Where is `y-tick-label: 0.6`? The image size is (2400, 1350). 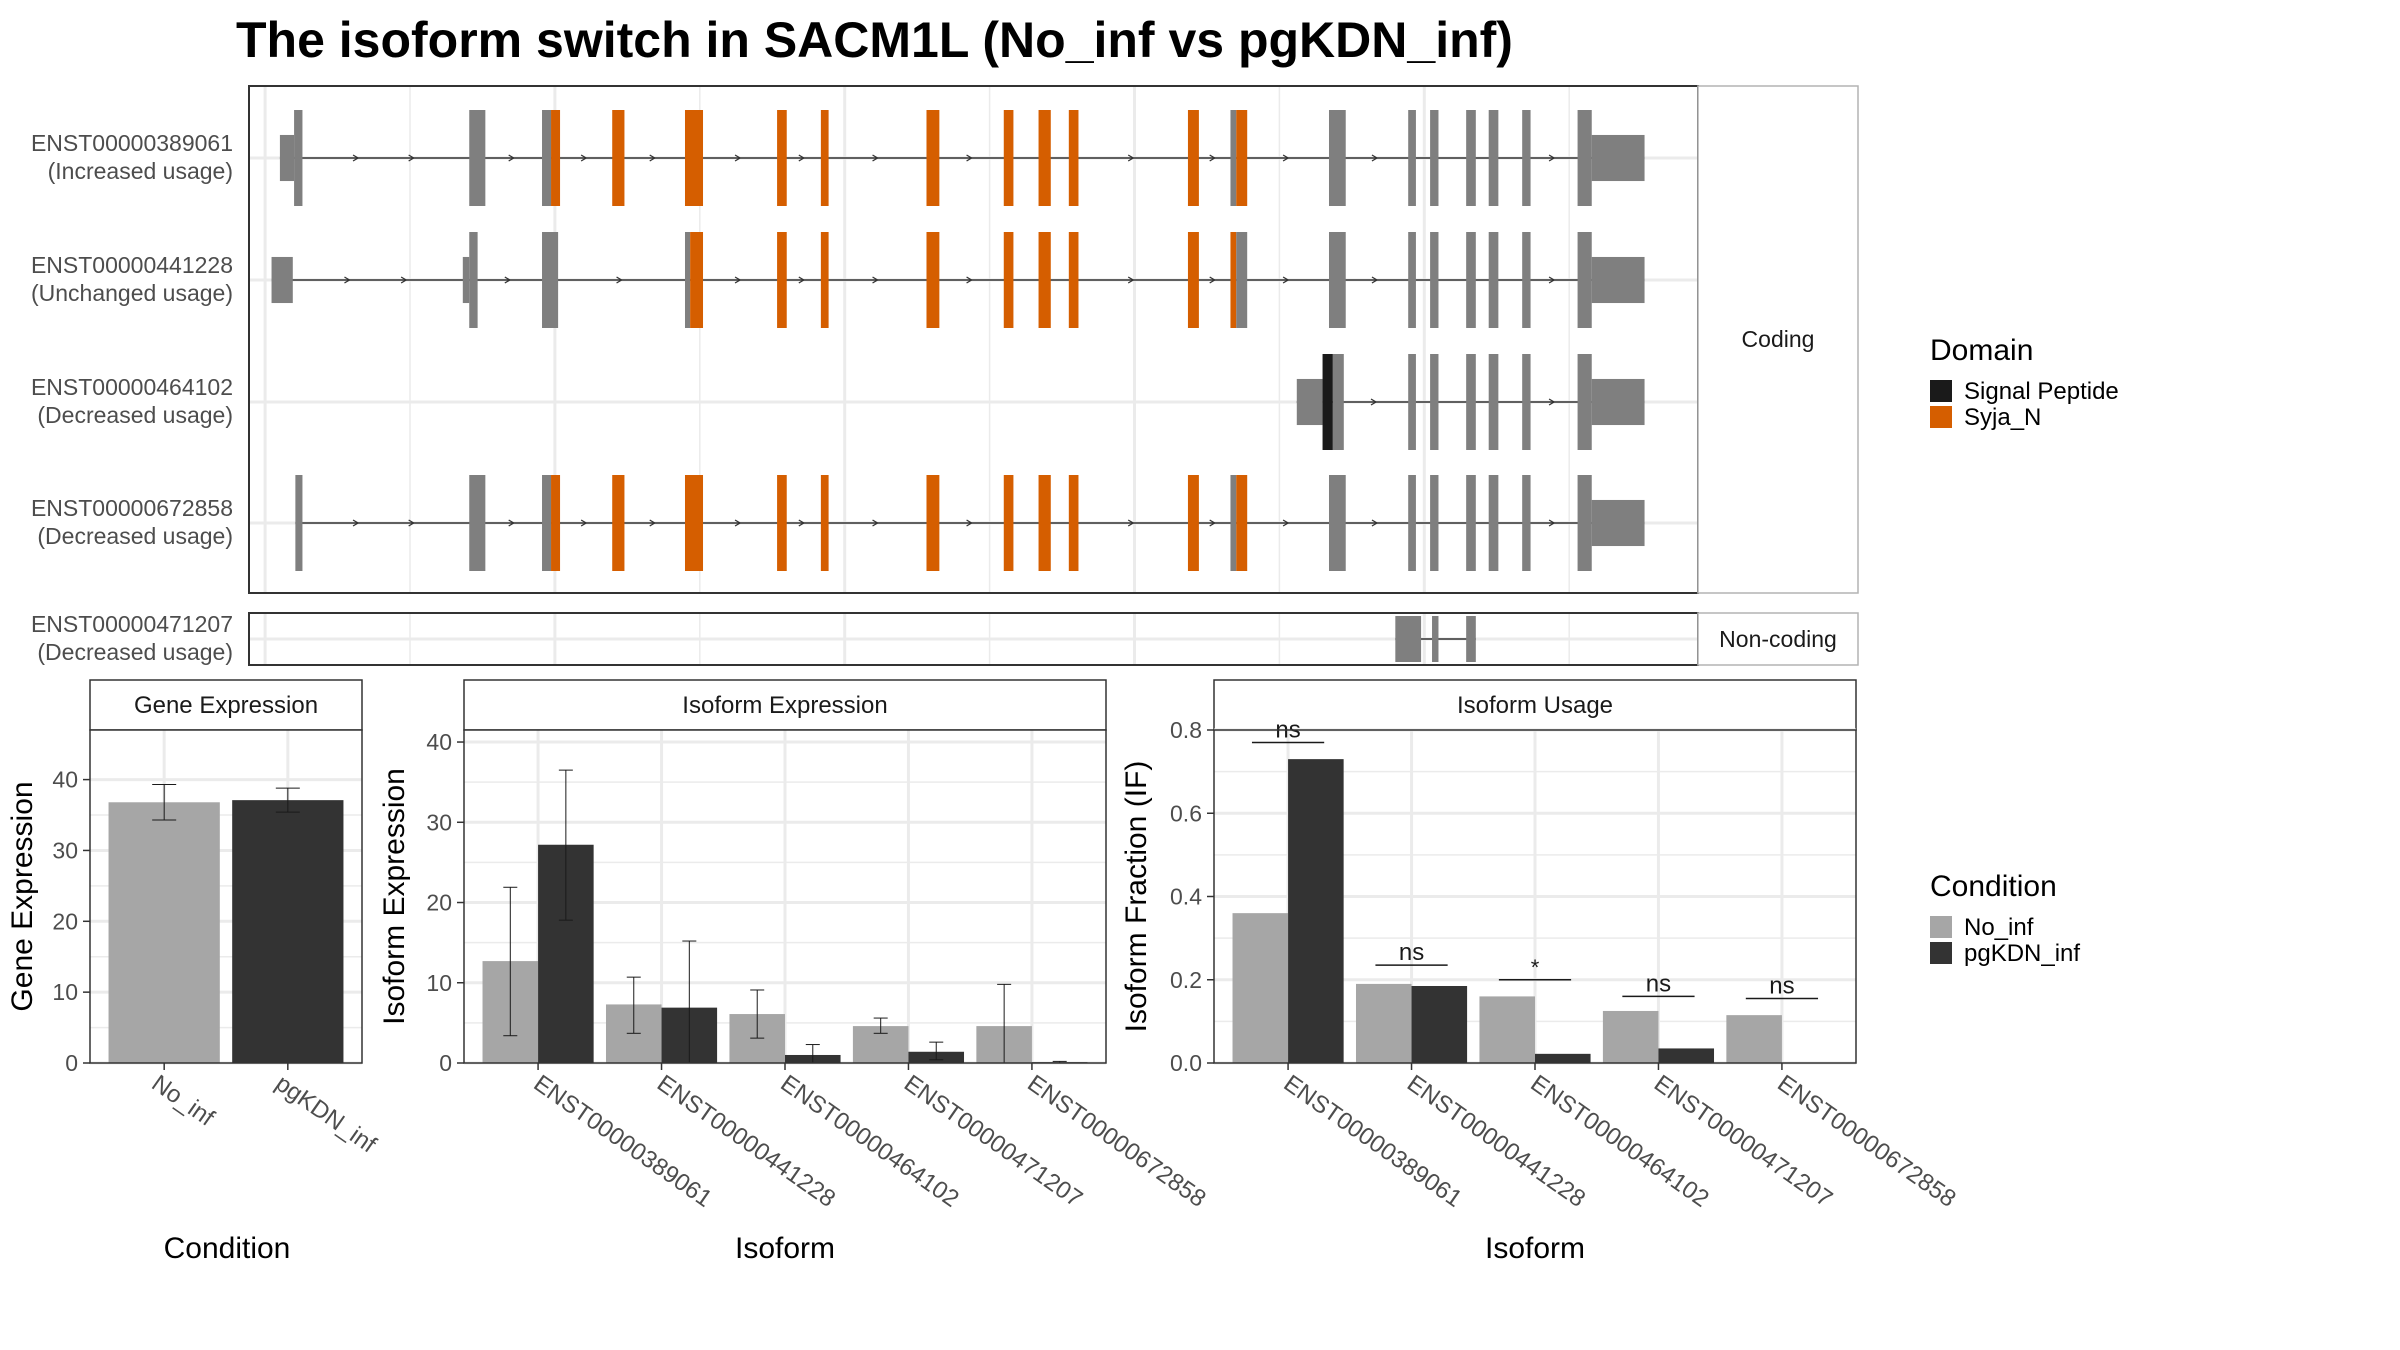
y-tick-label: 0.6 is located at coordinates (1186, 813).